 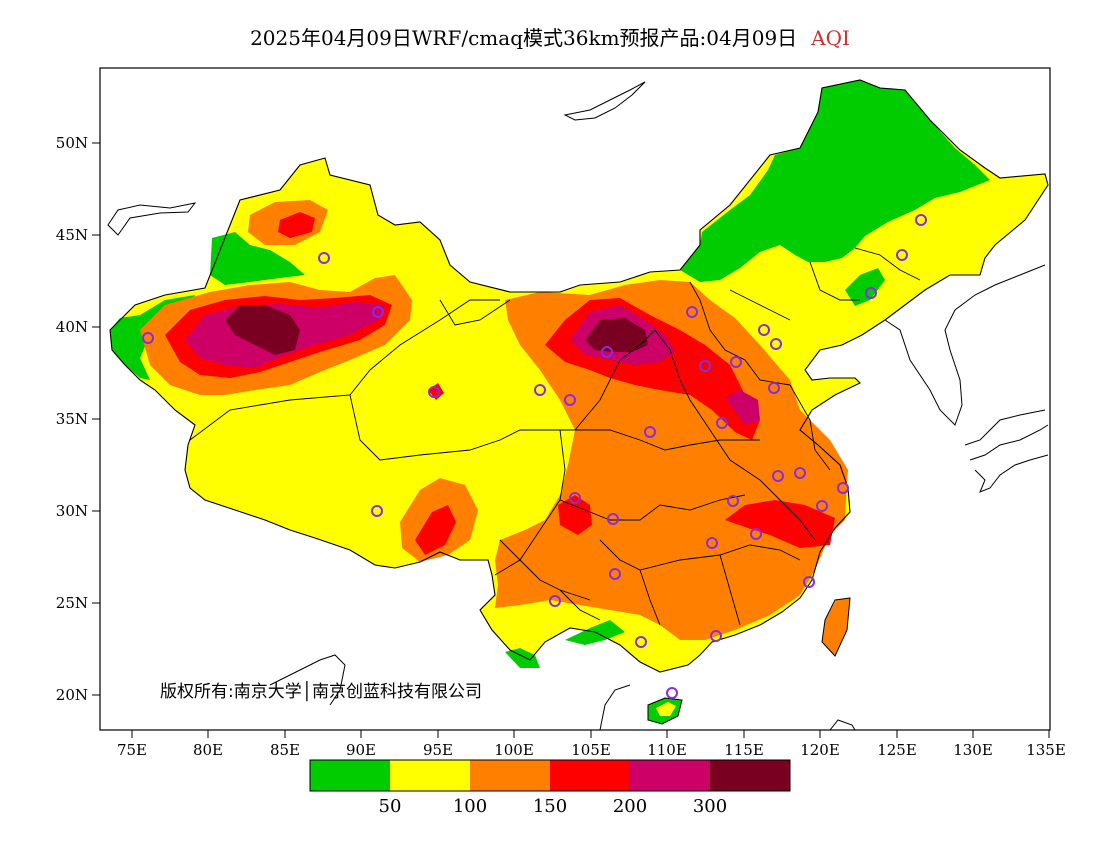 What do you see at coordinates (390, 806) in the screenshot?
I see `legend-label-50: 50` at bounding box center [390, 806].